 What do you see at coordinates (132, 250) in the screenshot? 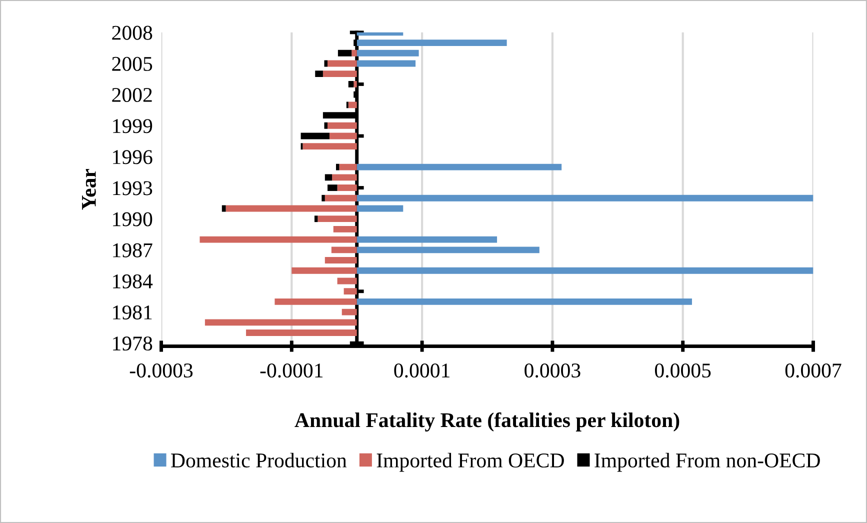
I see `y-tick-label: 1987` at bounding box center [132, 250].